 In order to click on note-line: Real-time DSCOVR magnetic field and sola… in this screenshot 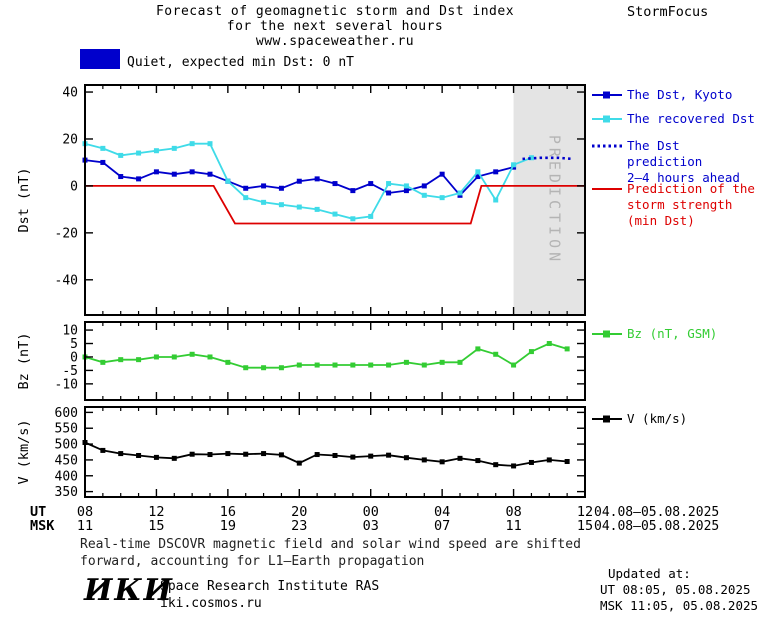, I will do `click(330, 544)`.